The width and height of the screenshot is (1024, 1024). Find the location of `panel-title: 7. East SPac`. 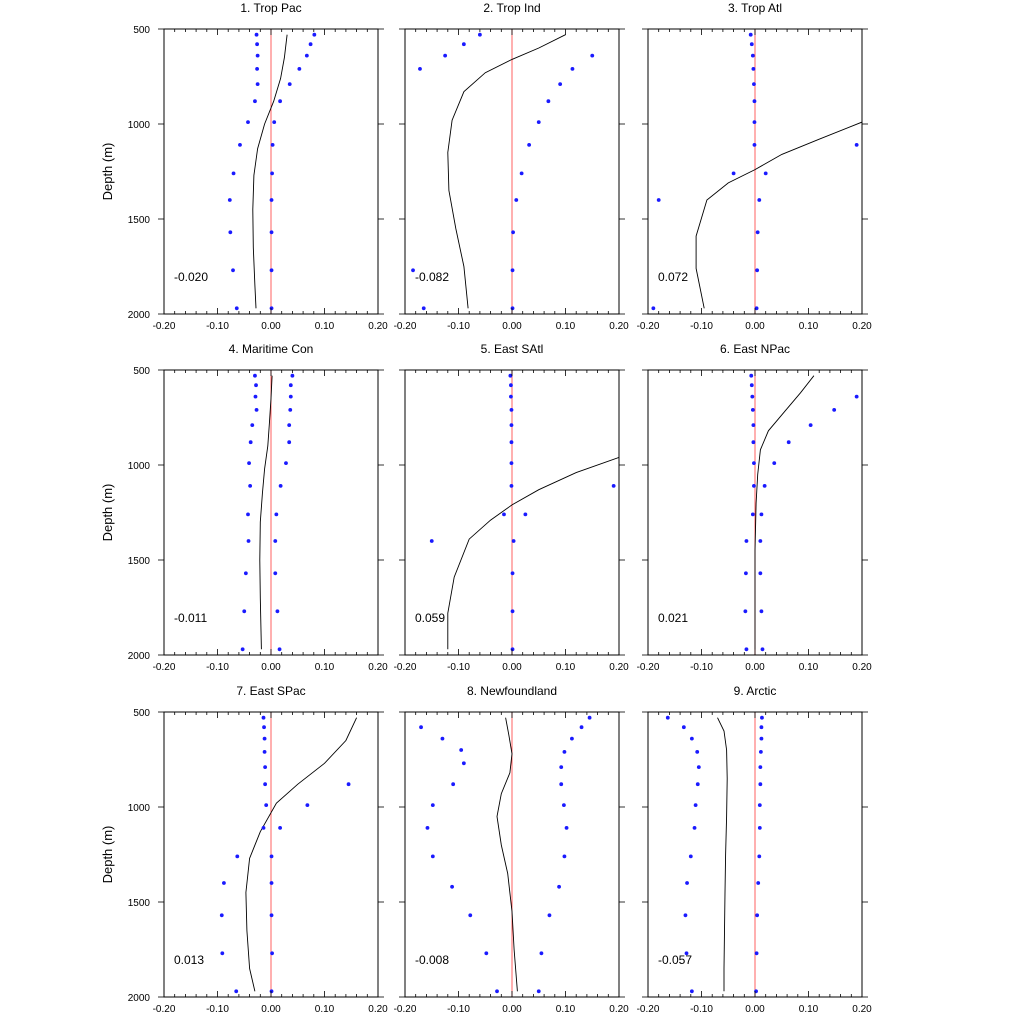

panel-title: 7. East SPac is located at coordinates (270, 691).